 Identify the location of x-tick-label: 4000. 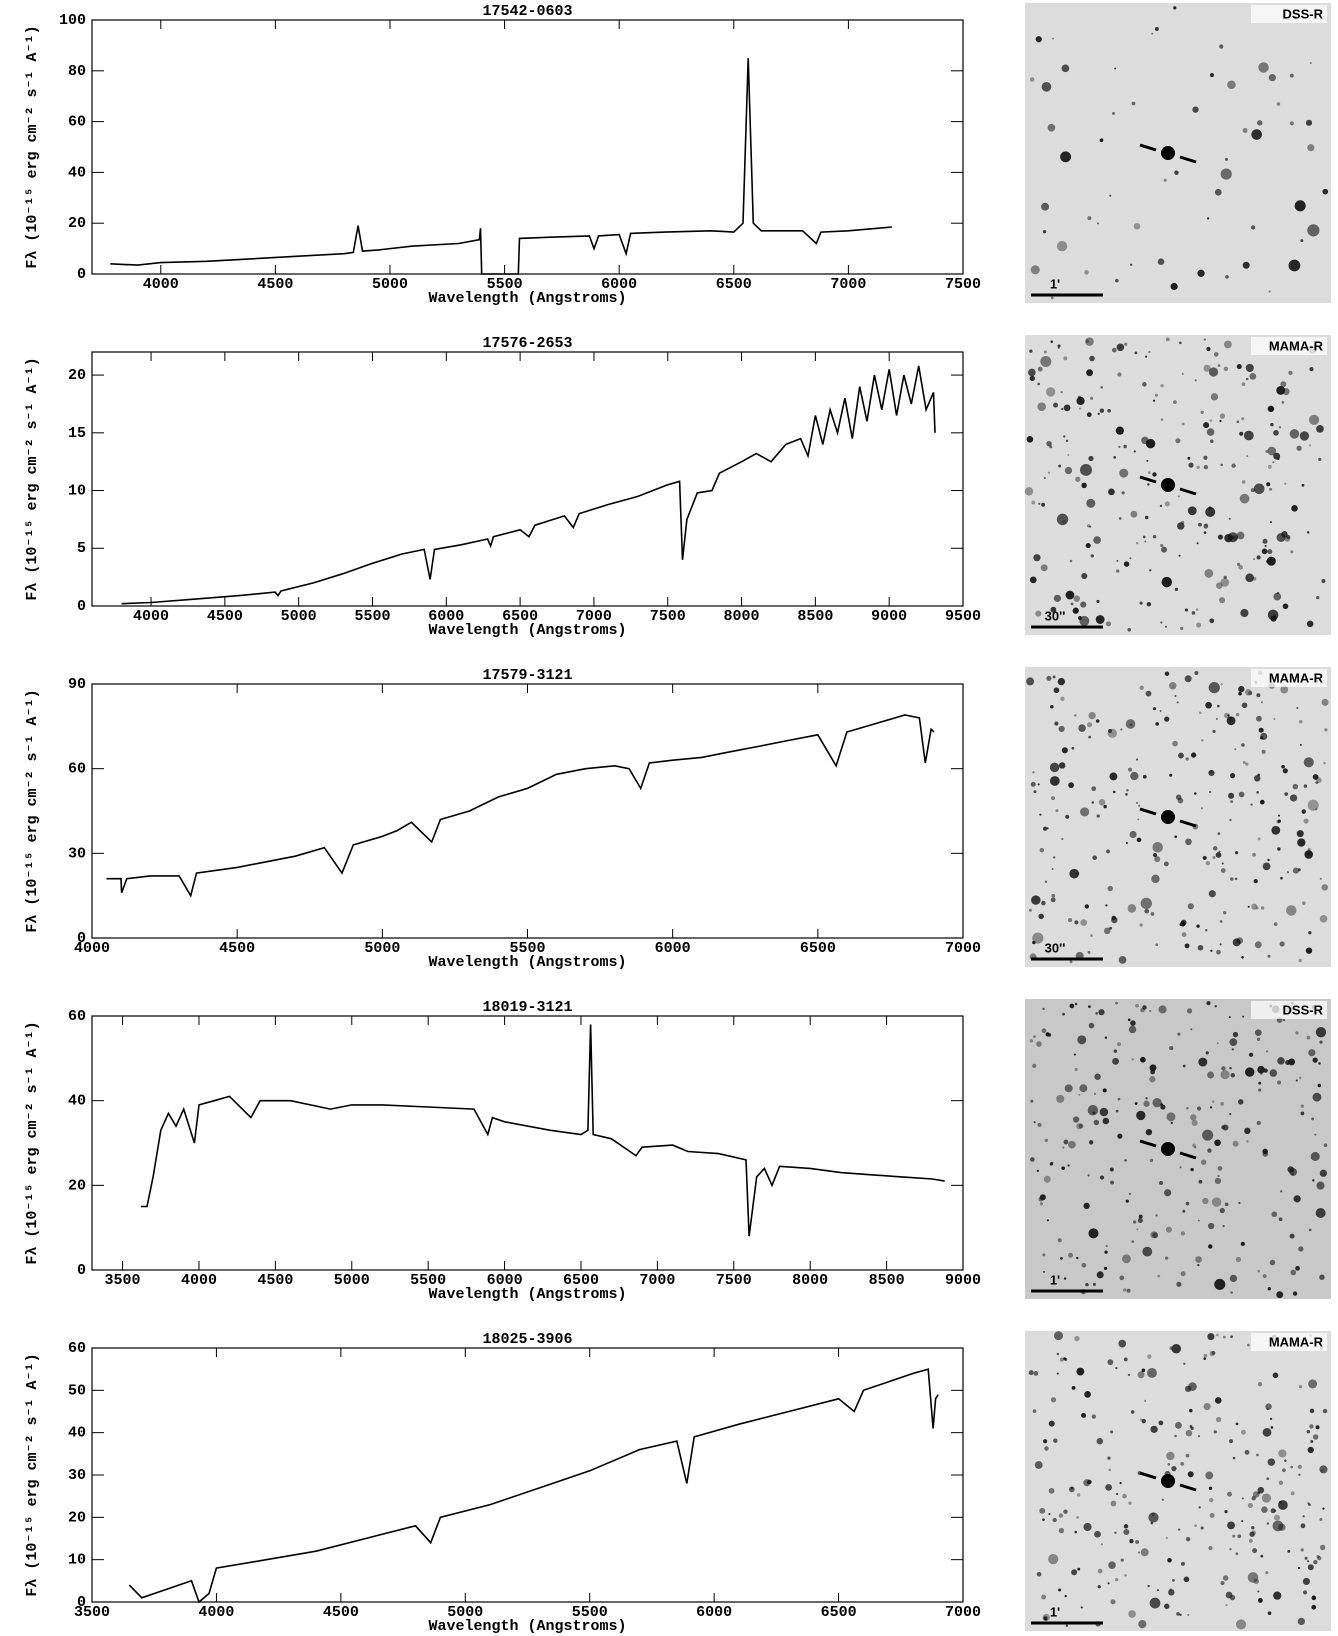
(92, 948).